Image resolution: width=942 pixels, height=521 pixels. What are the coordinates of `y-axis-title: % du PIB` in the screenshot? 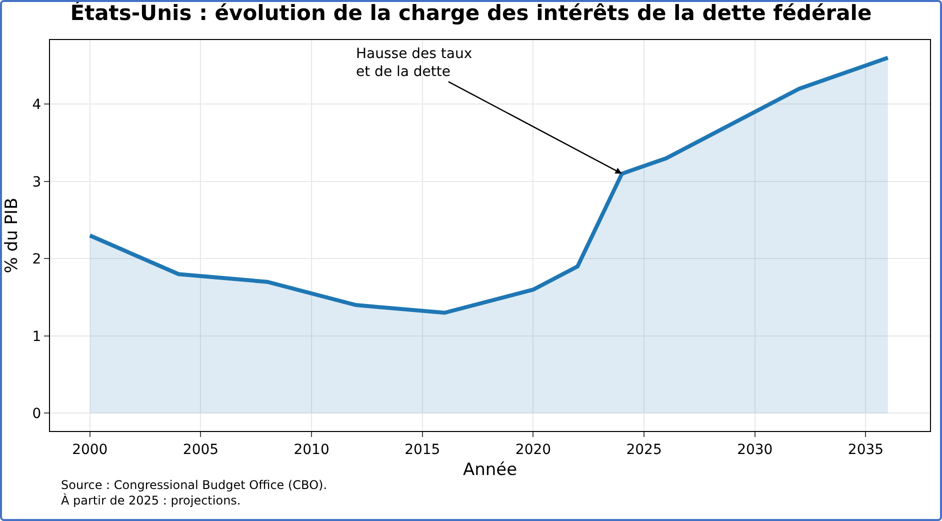 It's located at (12, 236).